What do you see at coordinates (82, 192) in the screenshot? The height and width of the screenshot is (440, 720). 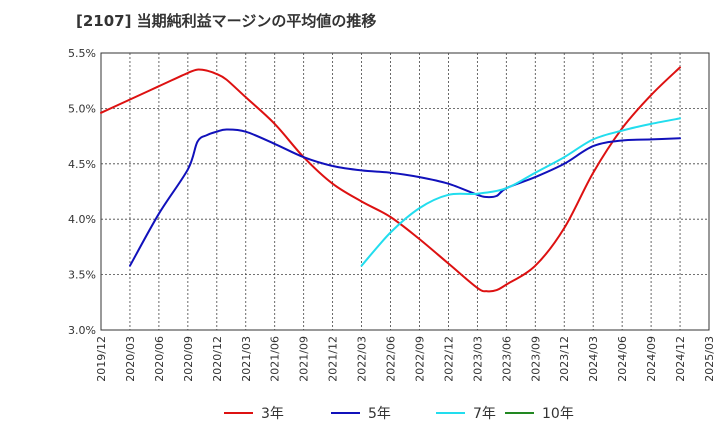 I see `y-axis: 3.0% 3.5% 4.0% 4.5% 5.0% 5.5%` at bounding box center [82, 192].